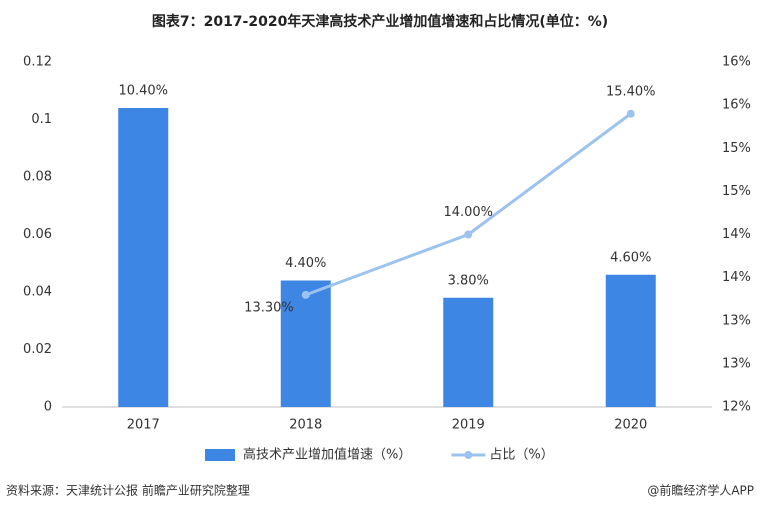 This screenshot has width=760, height=510. Describe the element at coordinates (305, 263) in the screenshot. I see `data-label: 4.40%` at that location.